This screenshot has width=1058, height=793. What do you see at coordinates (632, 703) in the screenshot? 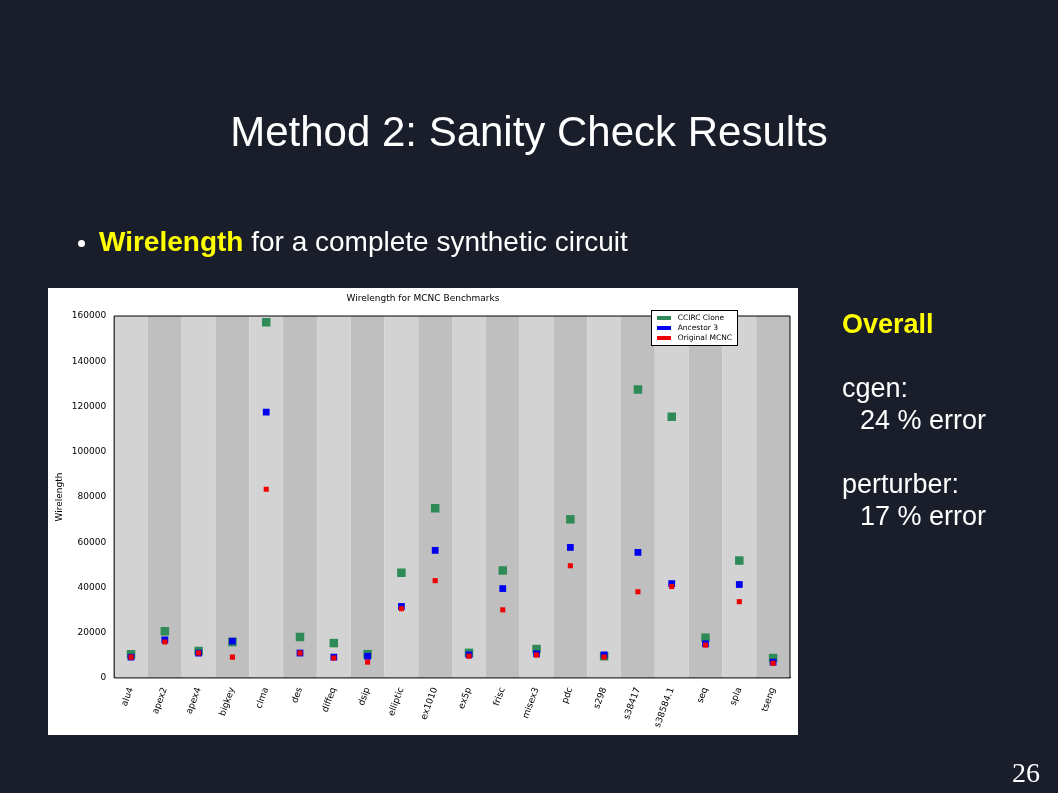
I see `x-tick-label: s38417` at bounding box center [632, 703].